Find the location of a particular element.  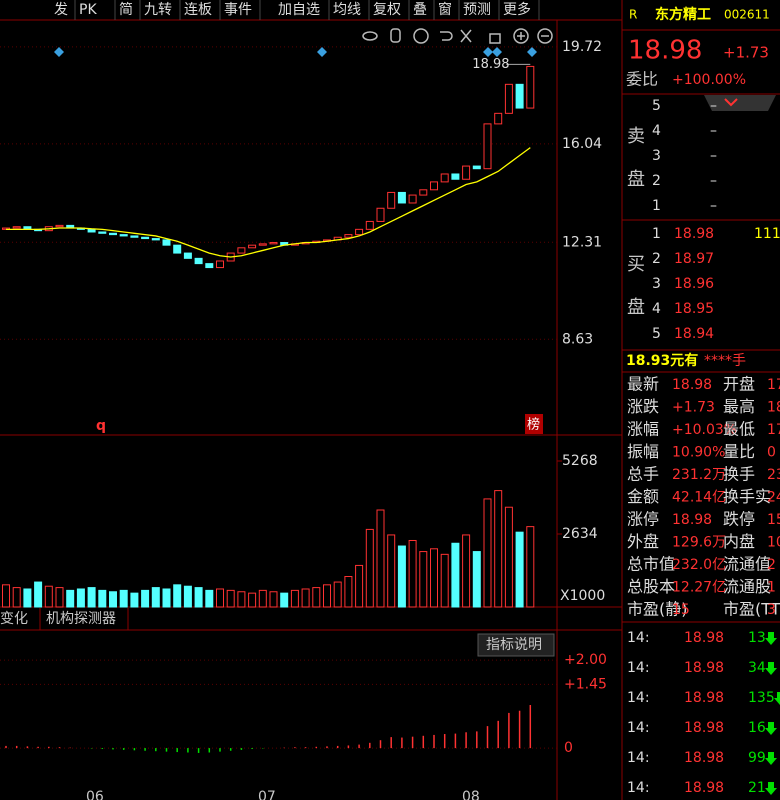

toolbar-item: 预测 is located at coordinates (477, 10).